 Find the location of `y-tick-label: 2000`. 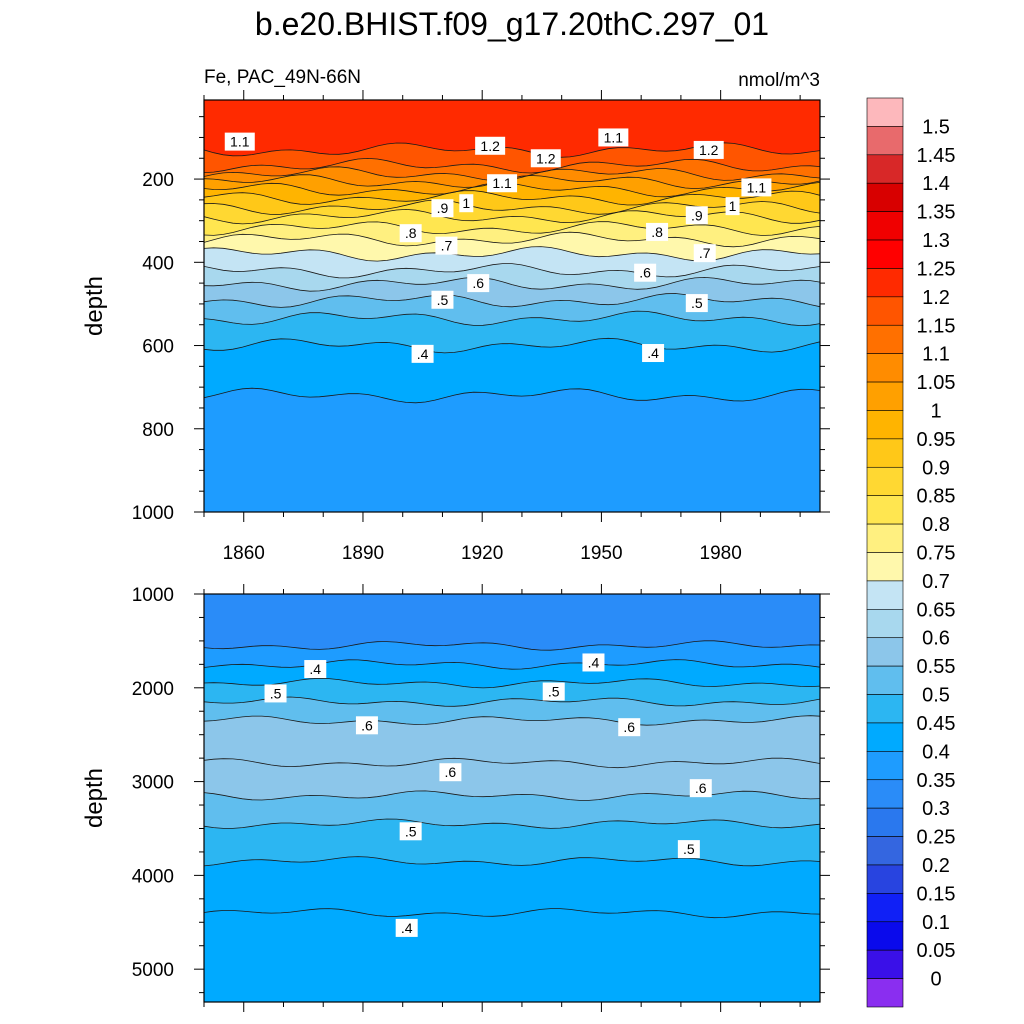

y-tick-label: 2000 is located at coordinates (153, 689).